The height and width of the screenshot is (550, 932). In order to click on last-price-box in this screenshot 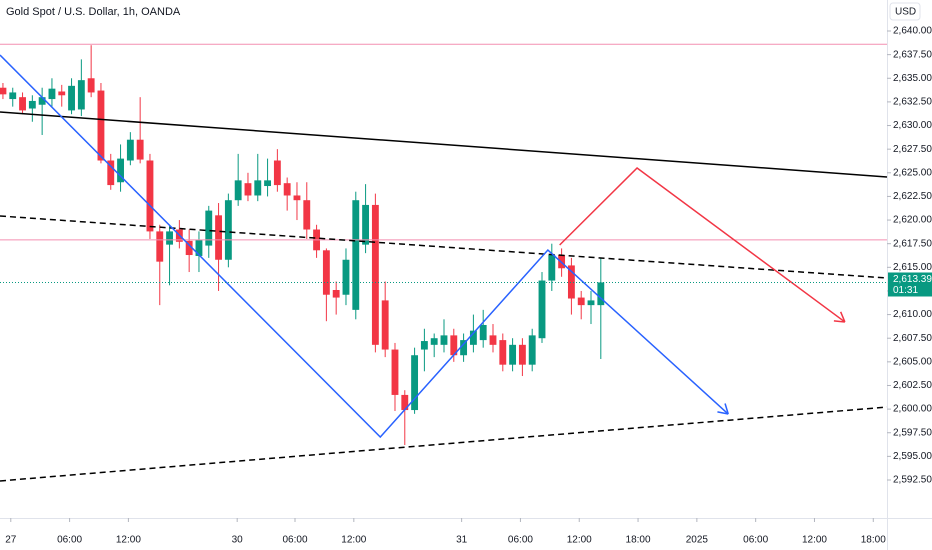, I will do `click(910, 284)`.